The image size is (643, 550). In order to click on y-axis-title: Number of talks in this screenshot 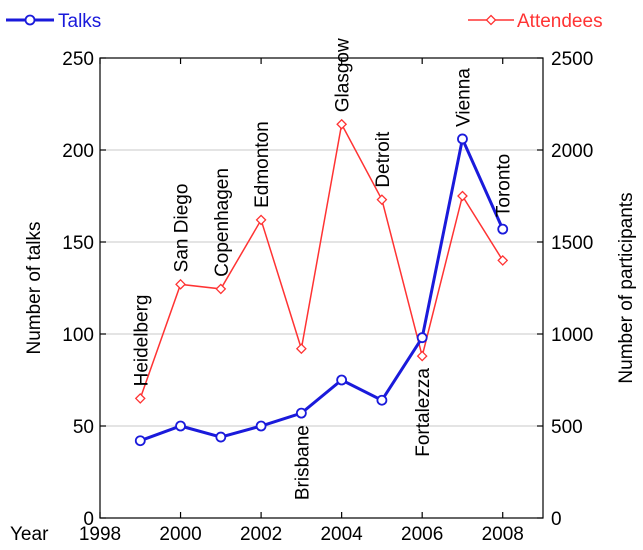, I will do `click(34, 287)`.